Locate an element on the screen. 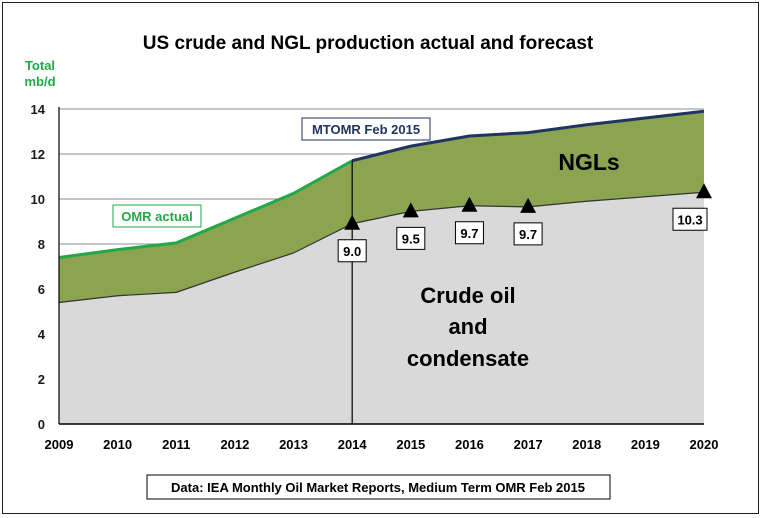  marker-label-2014: 9.0 is located at coordinates (352, 251).